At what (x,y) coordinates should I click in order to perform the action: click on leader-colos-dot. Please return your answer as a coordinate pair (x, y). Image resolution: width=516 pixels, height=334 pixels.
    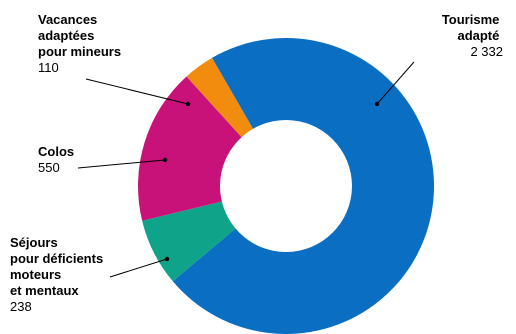
    Looking at the image, I should click on (165, 160).